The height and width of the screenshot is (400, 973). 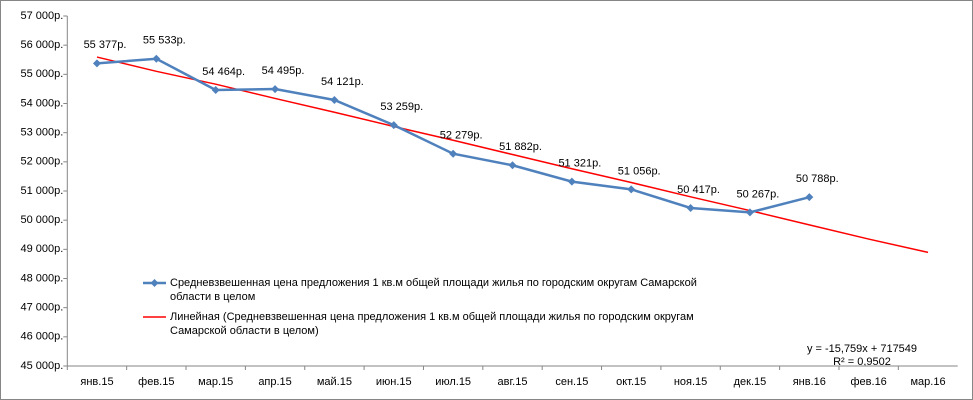 What do you see at coordinates (41, 308) in the screenshot?
I see `y-tick-label: 47 000р.` at bounding box center [41, 308].